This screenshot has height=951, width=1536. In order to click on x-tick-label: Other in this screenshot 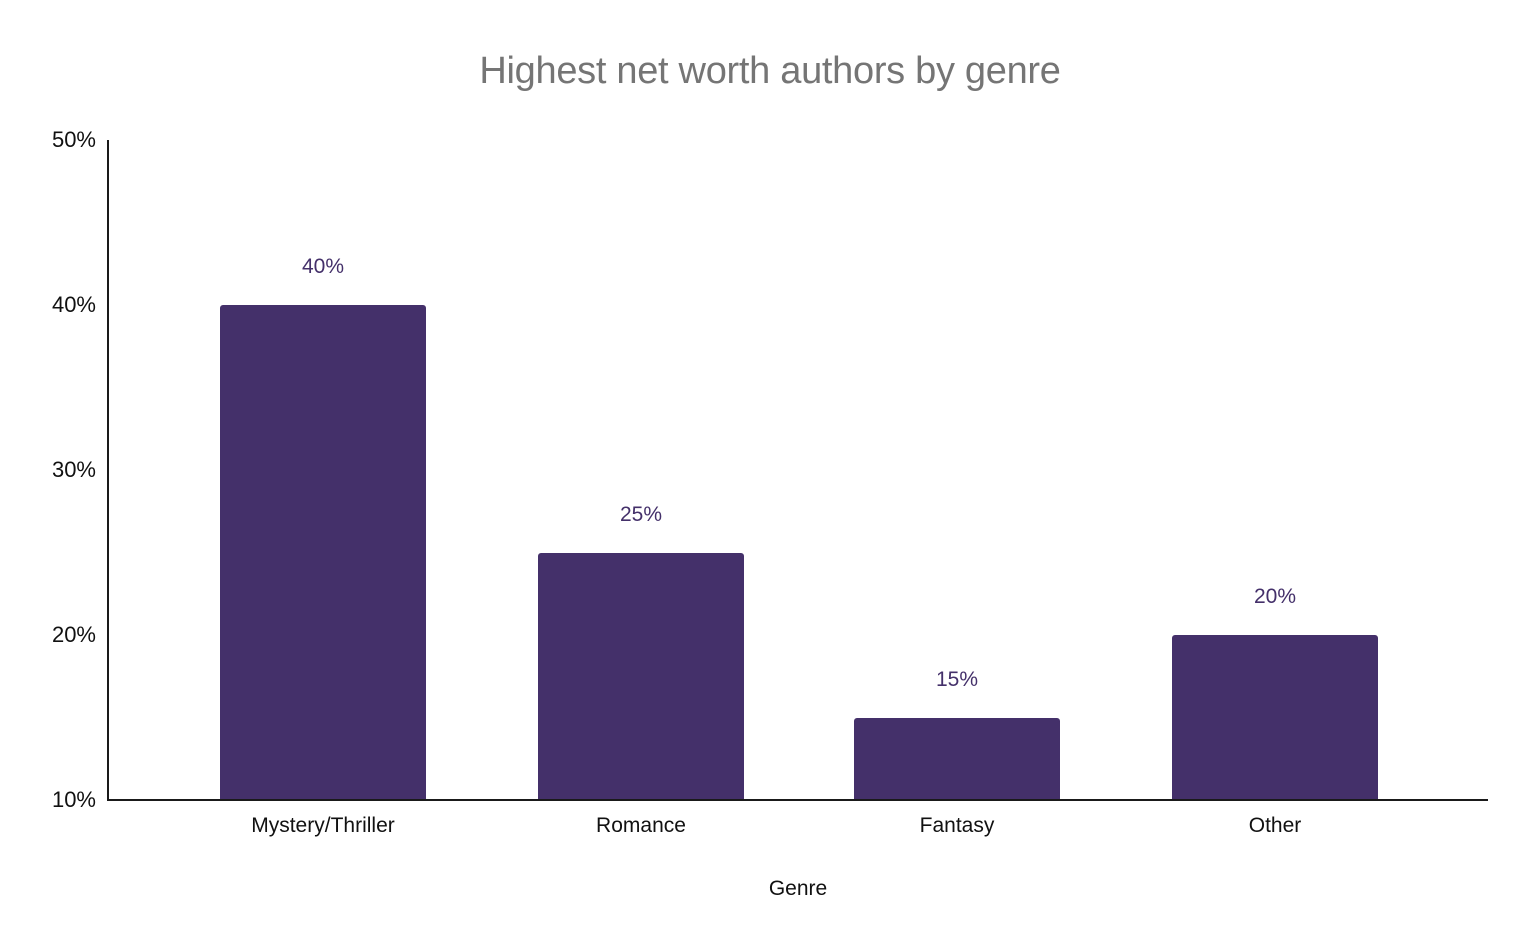, I will do `click(1275, 825)`.